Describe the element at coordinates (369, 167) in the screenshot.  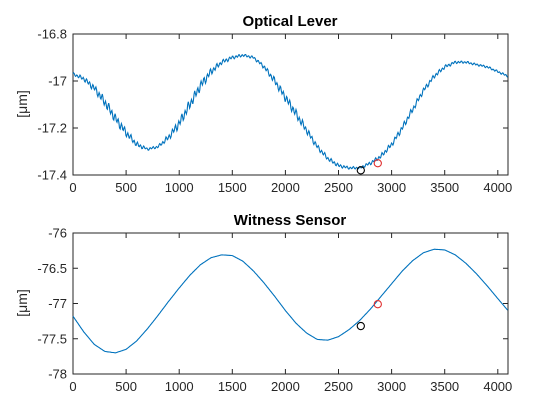
I see `markers-optical-lever` at that location.